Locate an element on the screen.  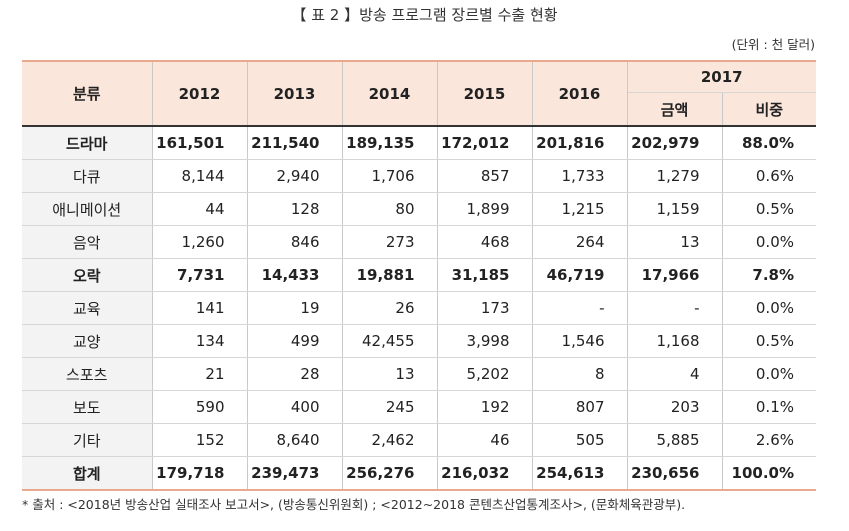
table-cell: 230,656 is located at coordinates (675, 473).